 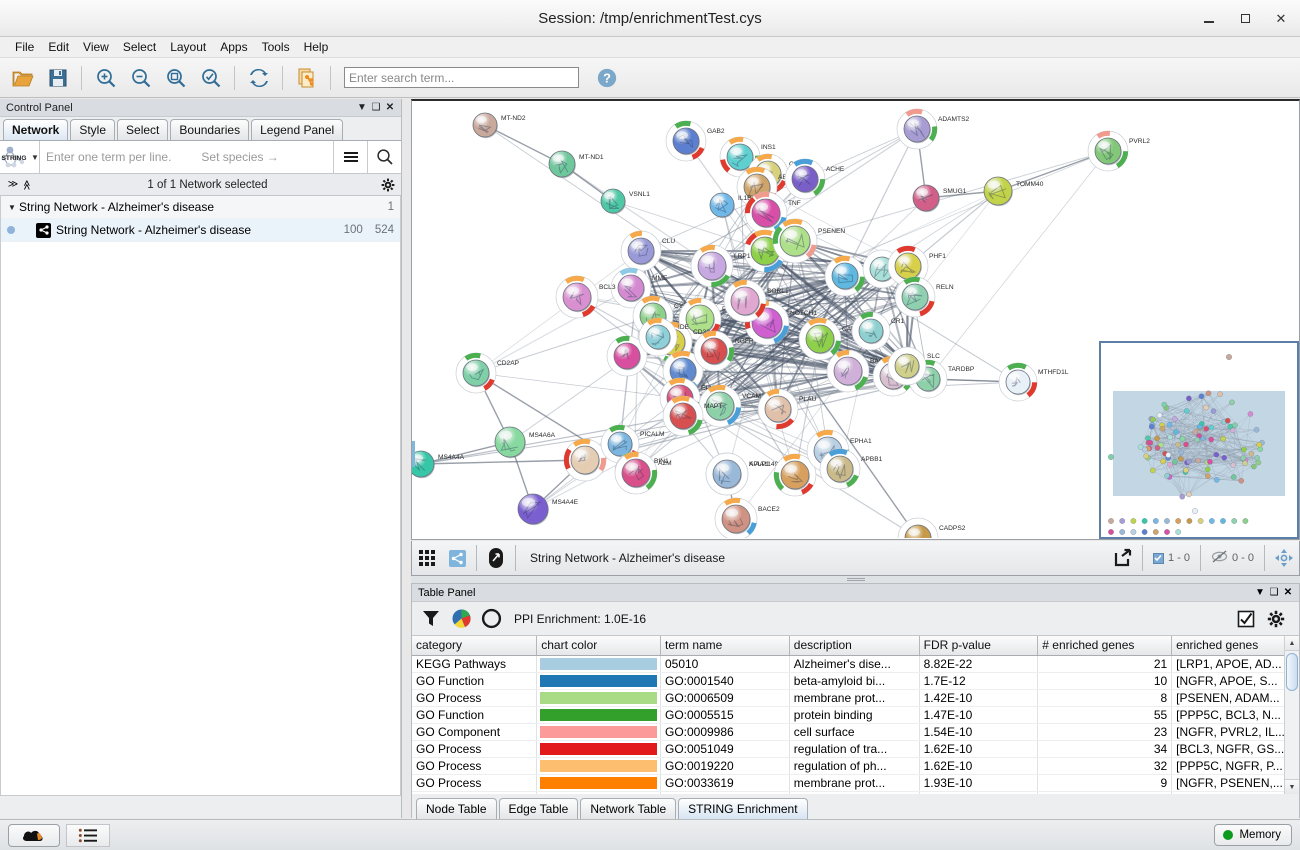 What do you see at coordinates (1123, 558) in the screenshot?
I see `export-image-icon` at bounding box center [1123, 558].